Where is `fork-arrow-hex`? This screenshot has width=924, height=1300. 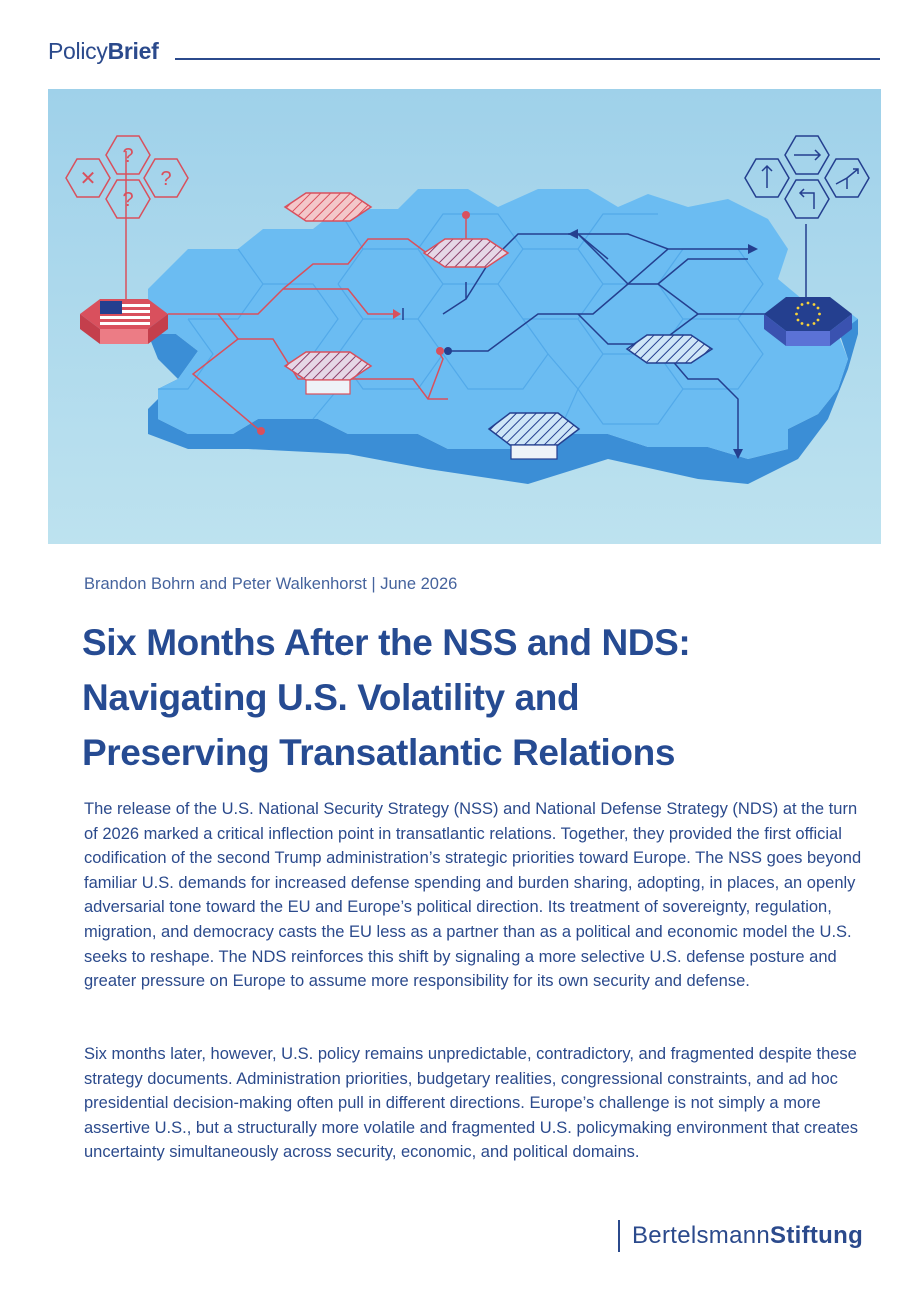
fork-arrow-hex is located at coordinates (847, 178).